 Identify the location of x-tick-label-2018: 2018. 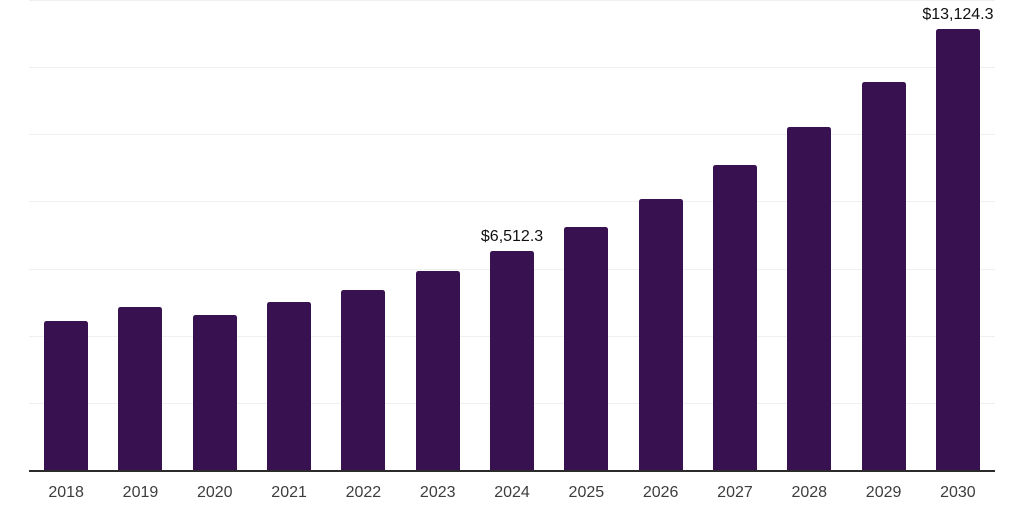
(66, 492).